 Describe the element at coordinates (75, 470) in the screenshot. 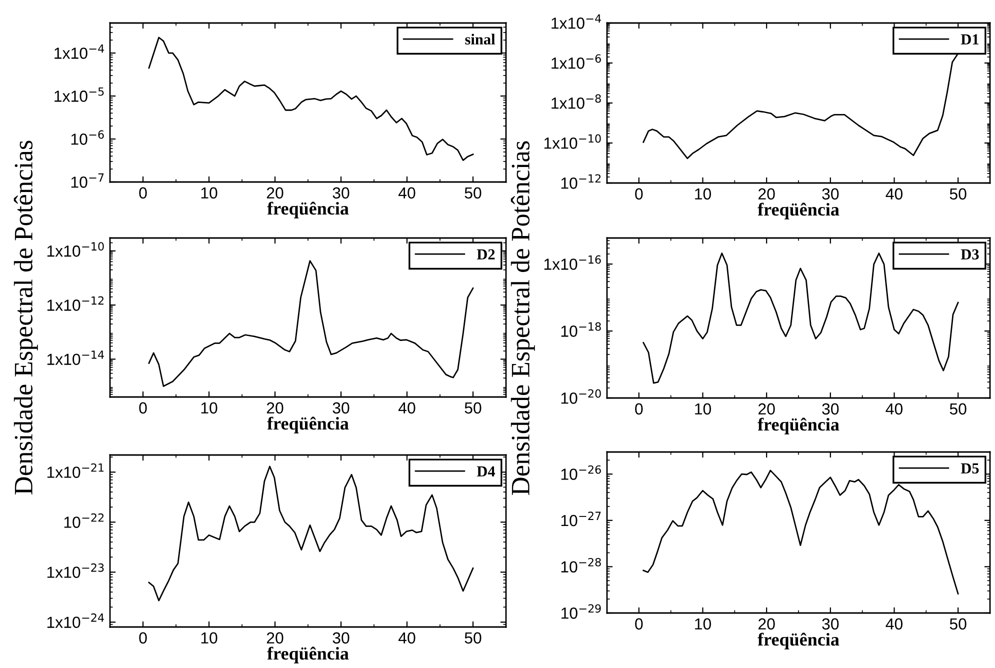

I see `y-tick-label: 1x10$^{−21}$` at that location.